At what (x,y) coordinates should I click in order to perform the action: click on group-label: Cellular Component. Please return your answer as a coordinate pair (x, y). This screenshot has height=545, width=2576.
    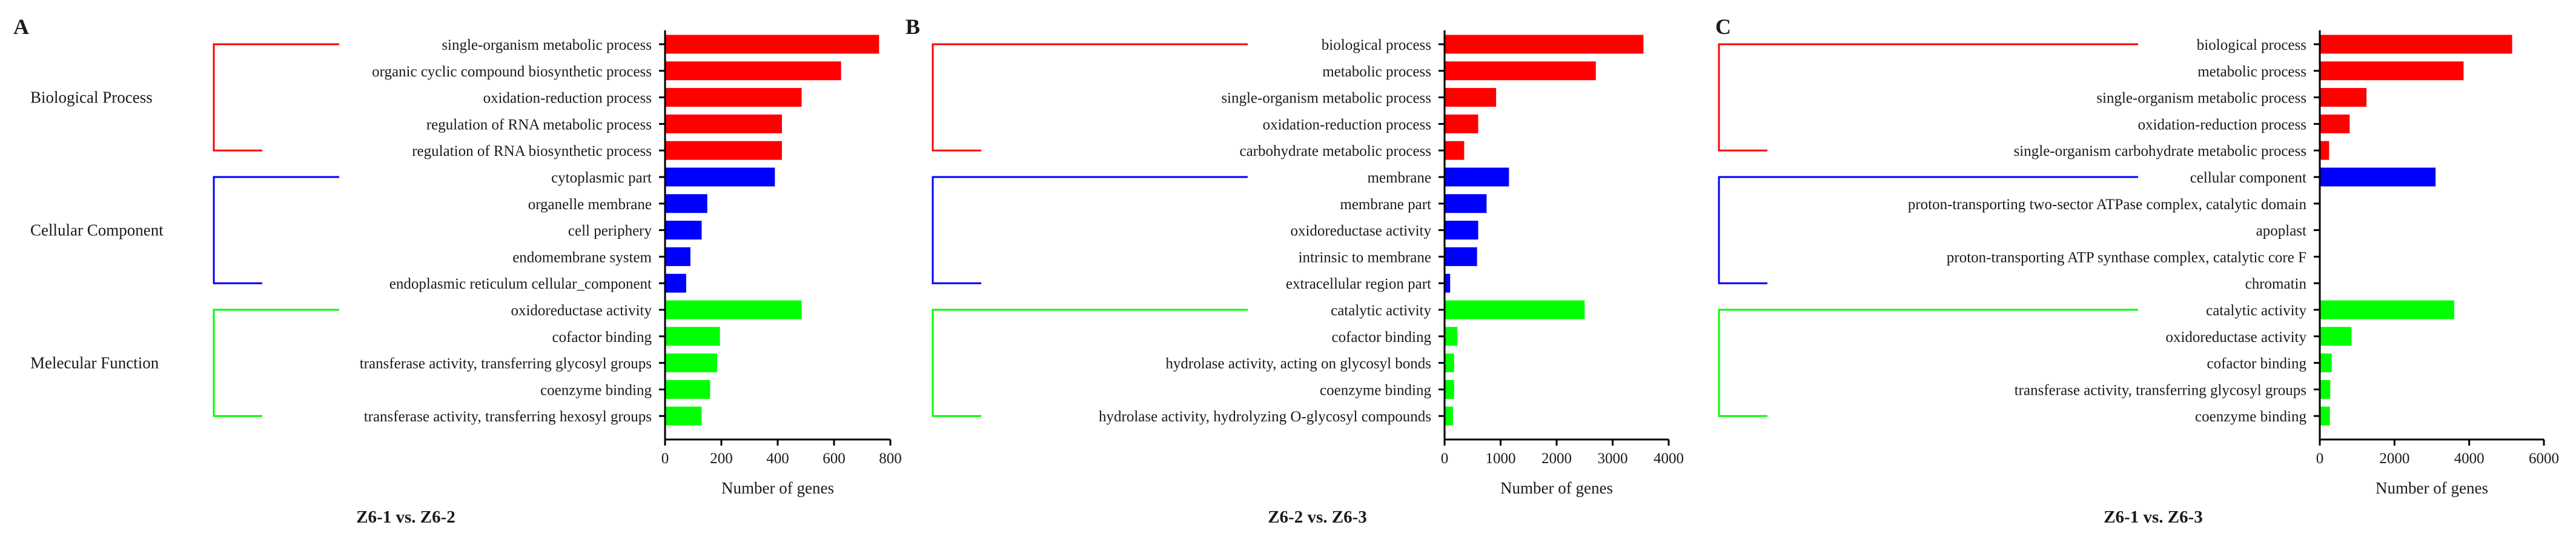
    Looking at the image, I should click on (97, 230).